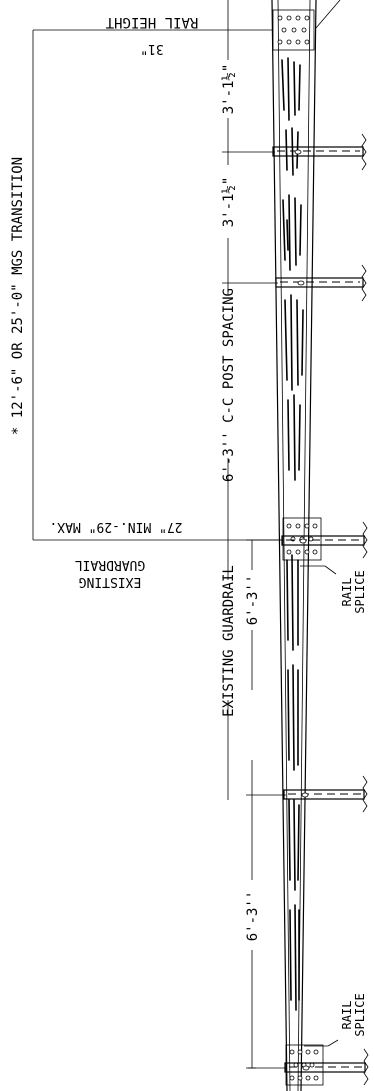 Image resolution: width=374 pixels, height=1091 pixels. I want to click on dimension-line-lower, so click(257, 804).